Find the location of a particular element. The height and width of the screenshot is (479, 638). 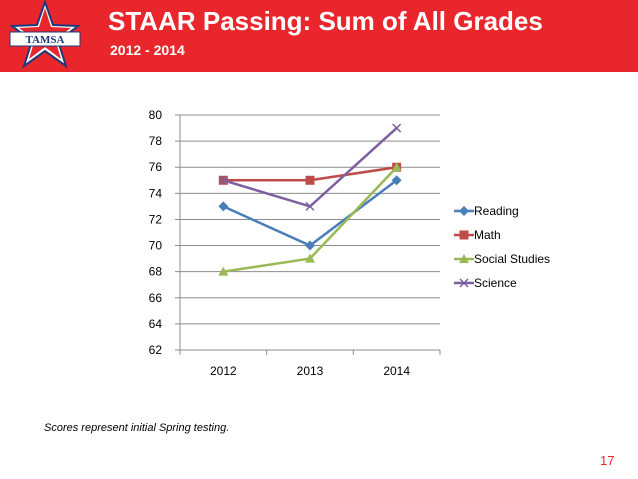

tamsa-logo: TAMSA is located at coordinates (45, 34).